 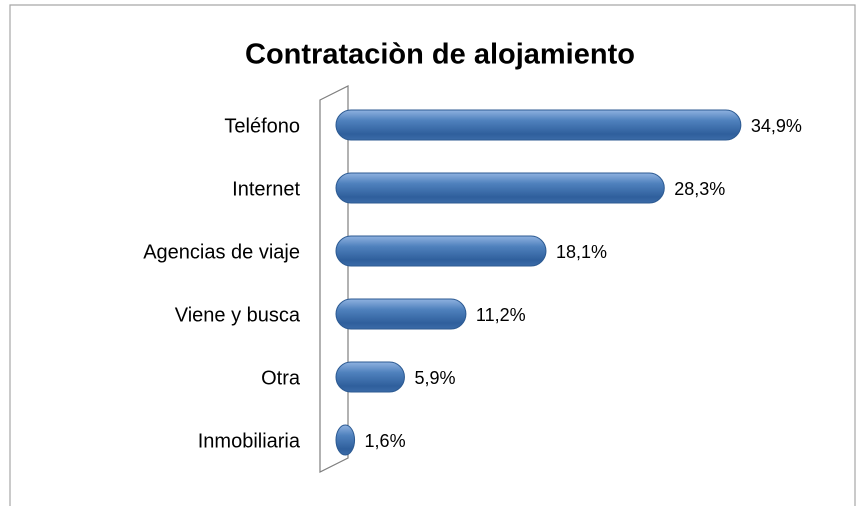 I want to click on axis-wall, so click(x=334, y=279).